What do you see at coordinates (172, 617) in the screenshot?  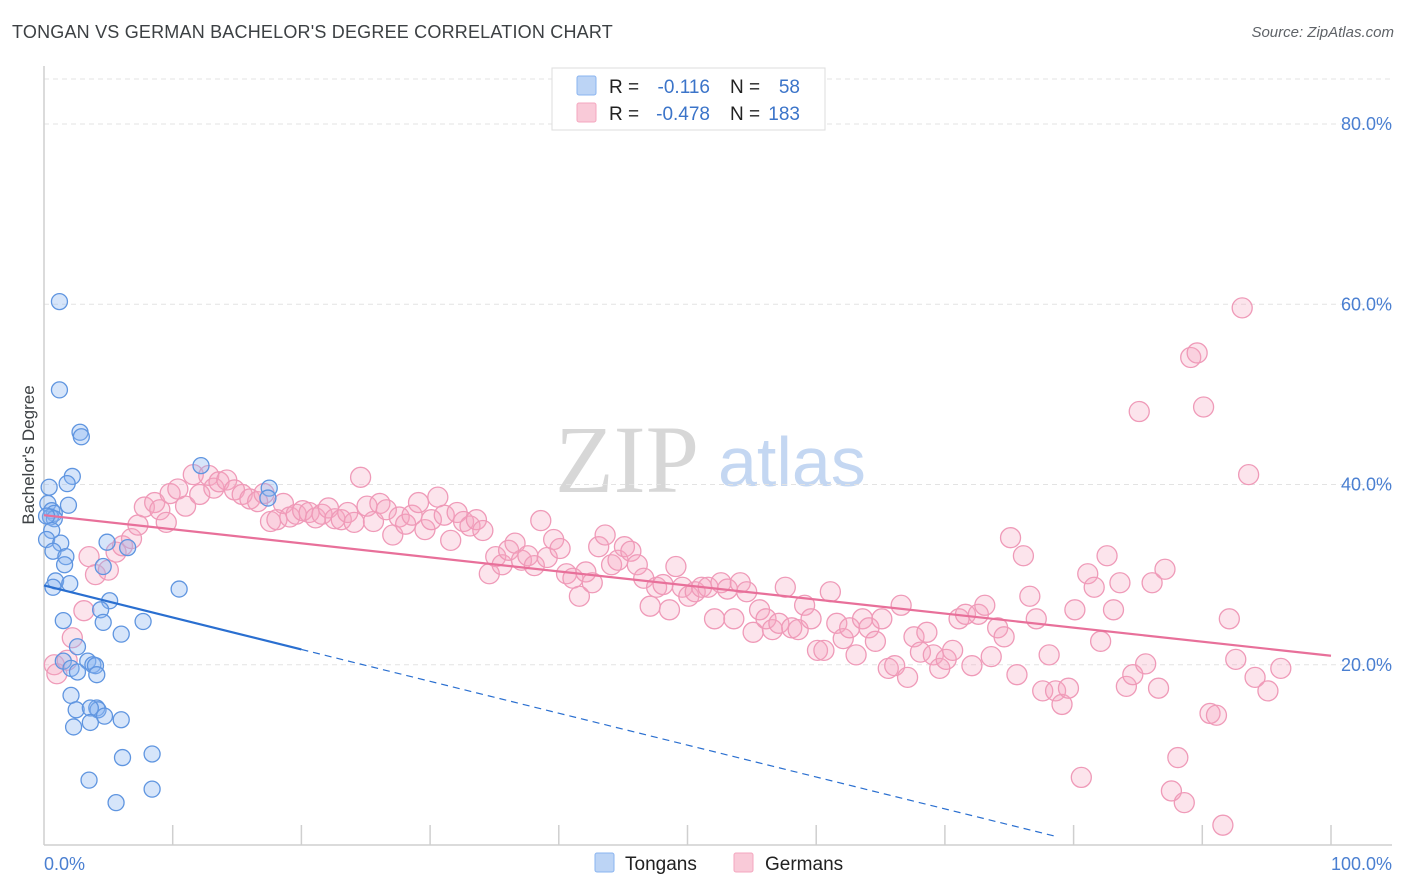 I see `tongans-trend-line` at bounding box center [172, 617].